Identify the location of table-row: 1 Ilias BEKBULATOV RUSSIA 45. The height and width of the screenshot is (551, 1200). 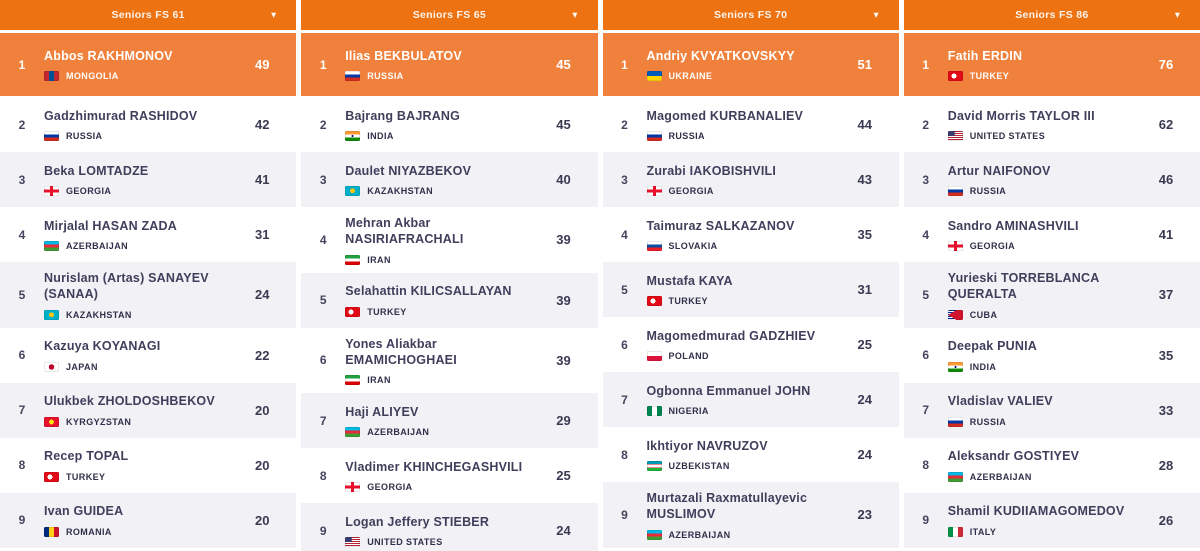
(449, 64).